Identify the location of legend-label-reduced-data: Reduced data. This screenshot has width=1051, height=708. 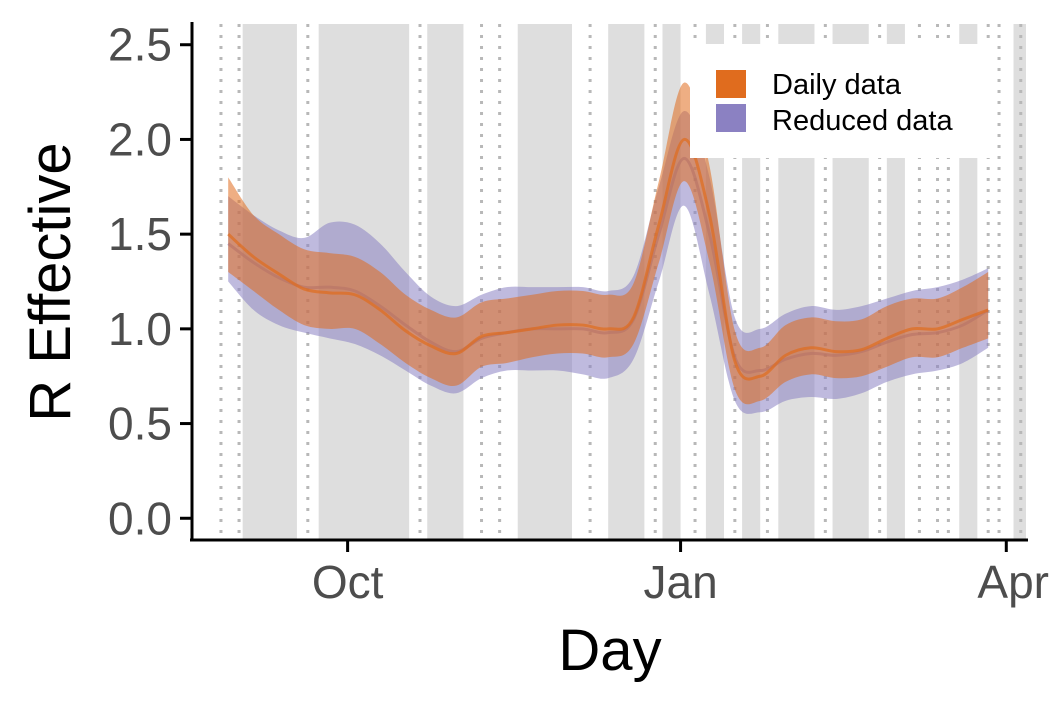
(862, 121).